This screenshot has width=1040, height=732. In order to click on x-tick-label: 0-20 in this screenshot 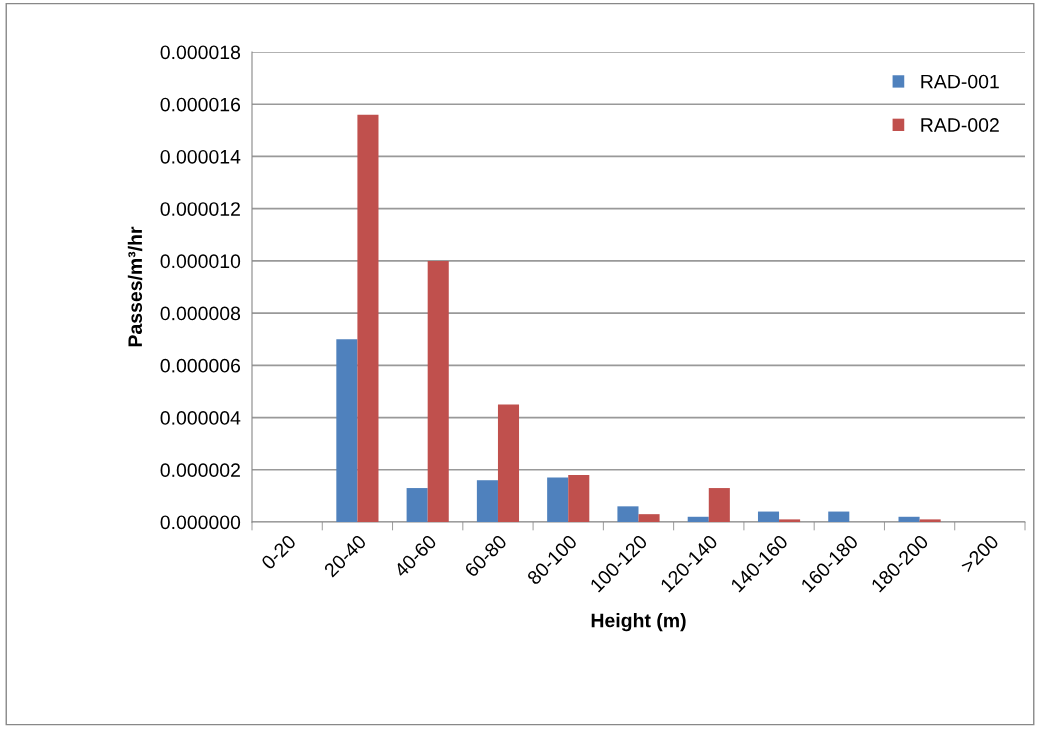, I will do `click(278, 552)`.